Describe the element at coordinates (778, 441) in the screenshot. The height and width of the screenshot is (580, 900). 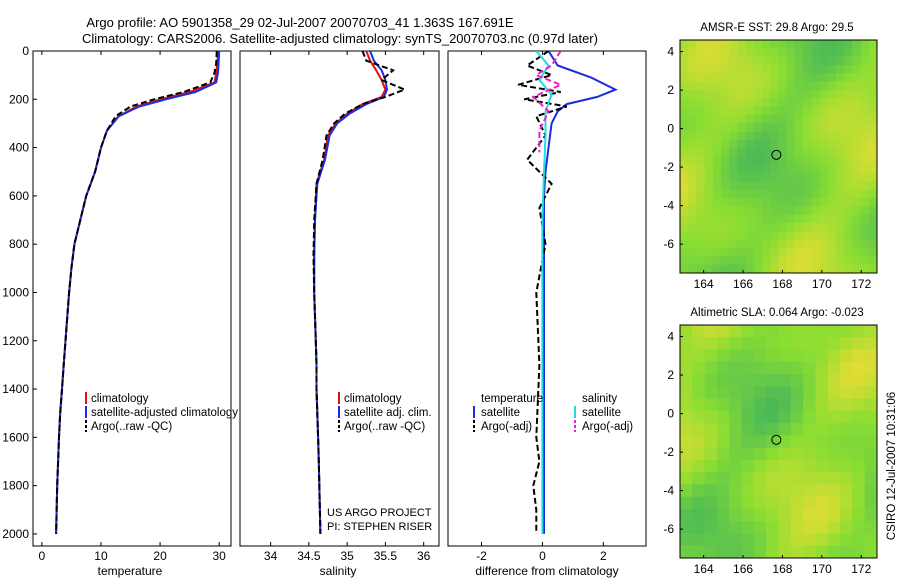
I see `sla-map-frame` at that location.